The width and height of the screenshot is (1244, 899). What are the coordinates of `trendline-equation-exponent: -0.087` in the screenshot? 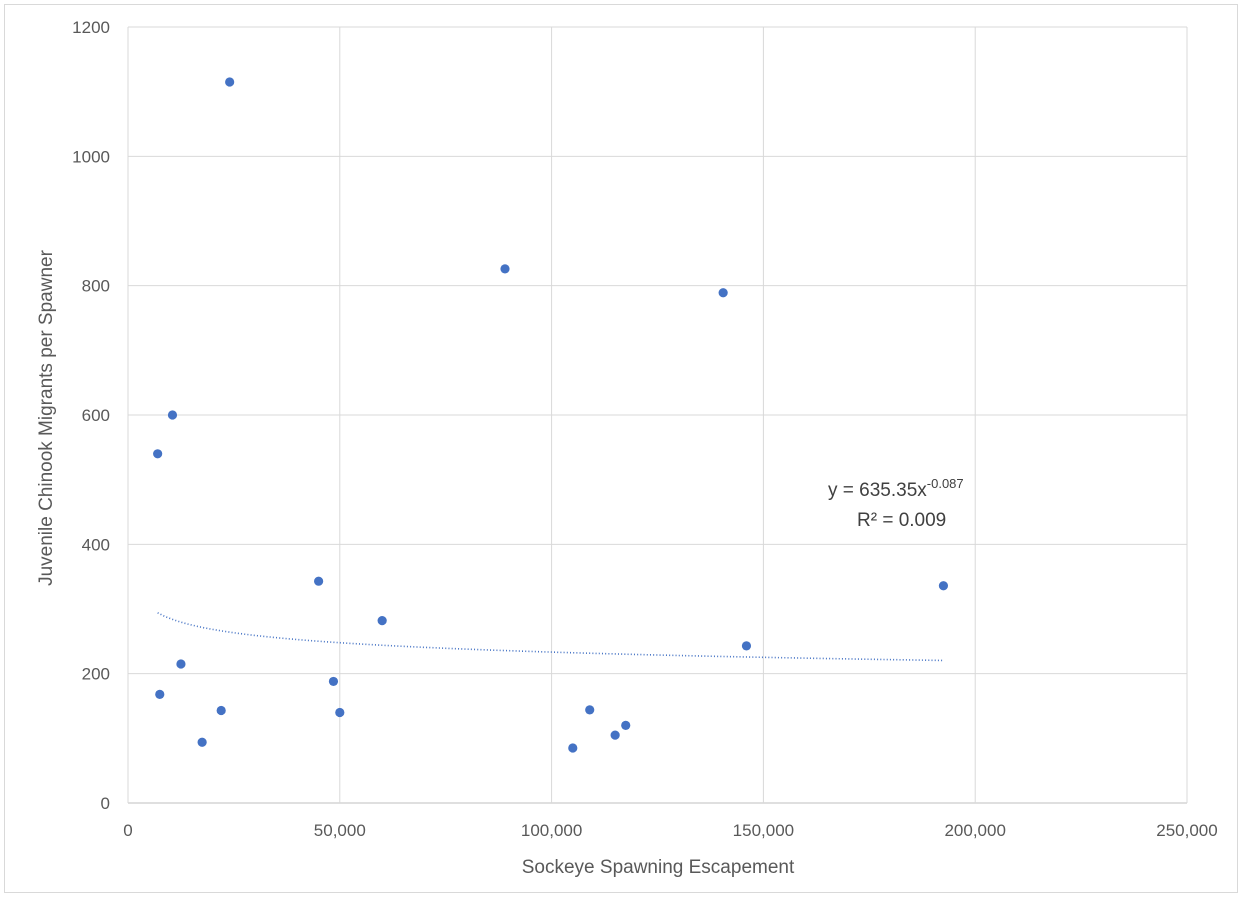 It's located at (945, 483).